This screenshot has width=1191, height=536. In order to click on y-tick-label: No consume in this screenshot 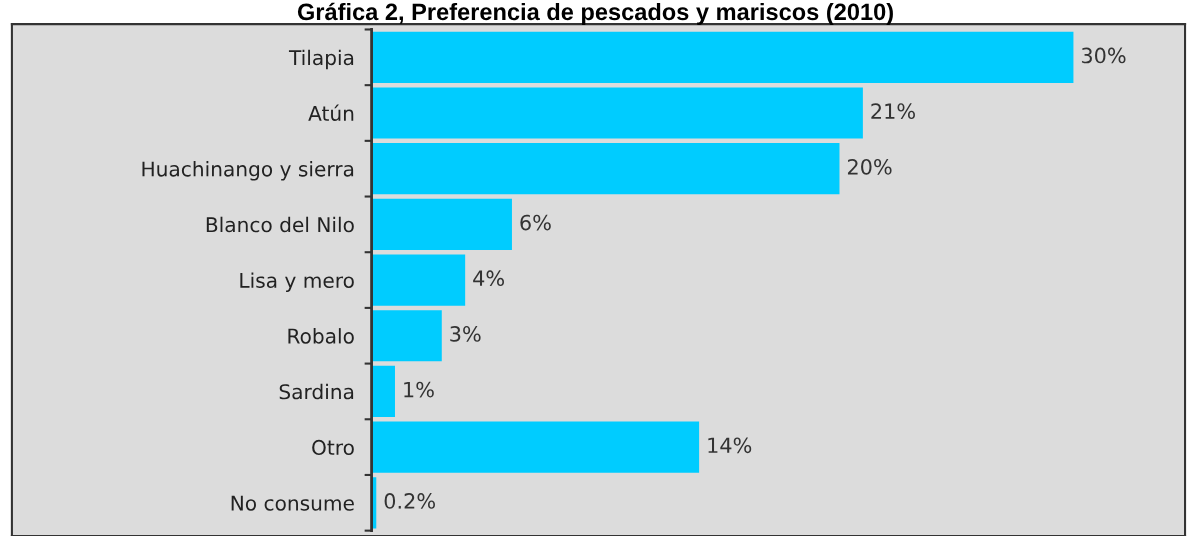, I will do `click(292, 503)`.